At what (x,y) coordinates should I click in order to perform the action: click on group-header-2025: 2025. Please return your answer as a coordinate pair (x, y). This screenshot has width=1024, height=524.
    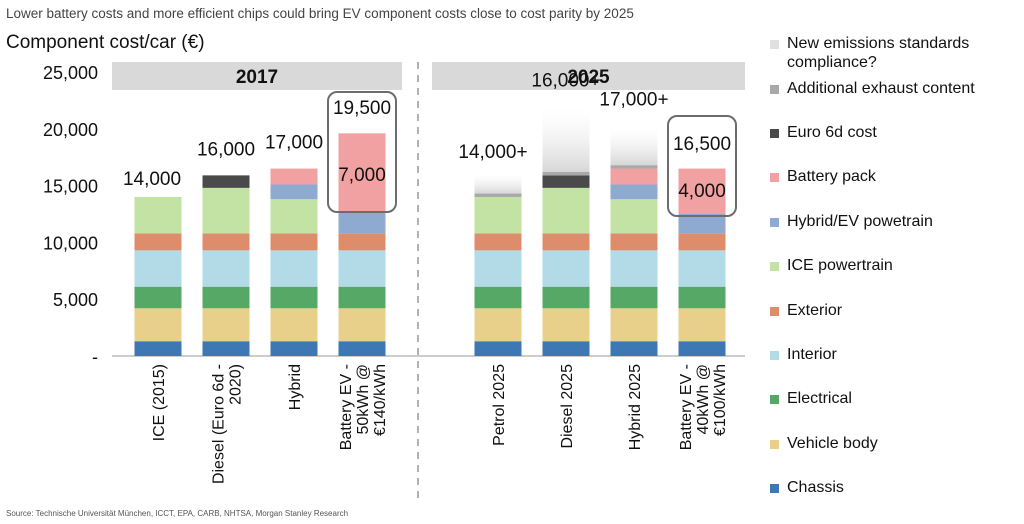
    Looking at the image, I should click on (588, 77).